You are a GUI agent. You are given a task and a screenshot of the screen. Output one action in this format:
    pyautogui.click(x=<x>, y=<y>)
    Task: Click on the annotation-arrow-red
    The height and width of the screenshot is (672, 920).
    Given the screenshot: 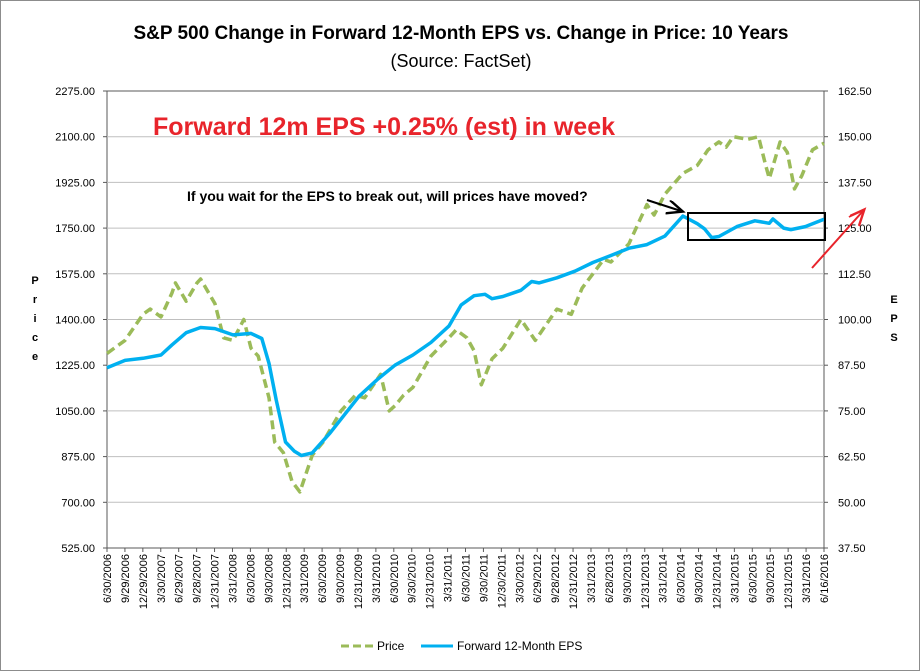 What is the action you would take?
    pyautogui.click(x=837, y=240)
    